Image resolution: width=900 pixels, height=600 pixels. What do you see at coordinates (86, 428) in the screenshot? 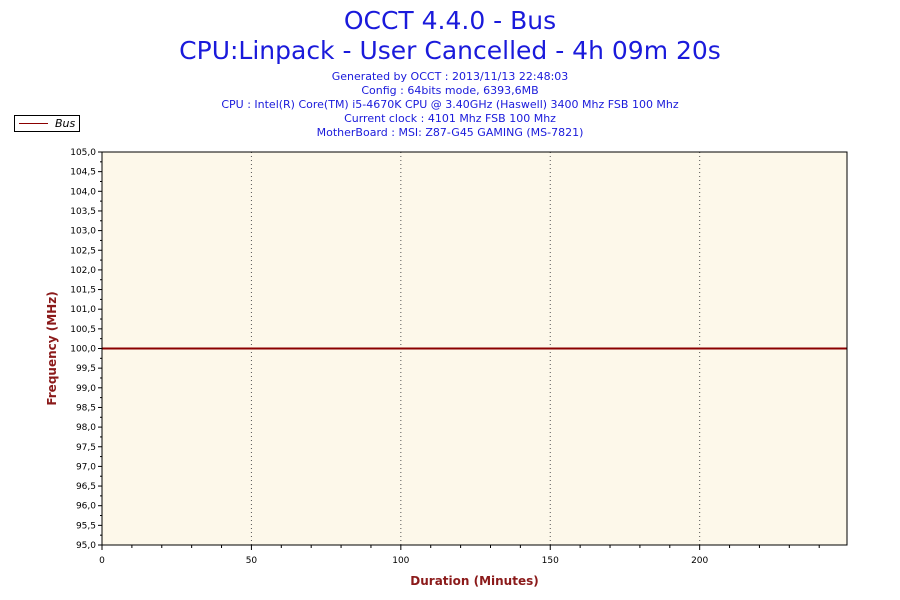
I see `y-tick-label: 98,0` at bounding box center [86, 428].